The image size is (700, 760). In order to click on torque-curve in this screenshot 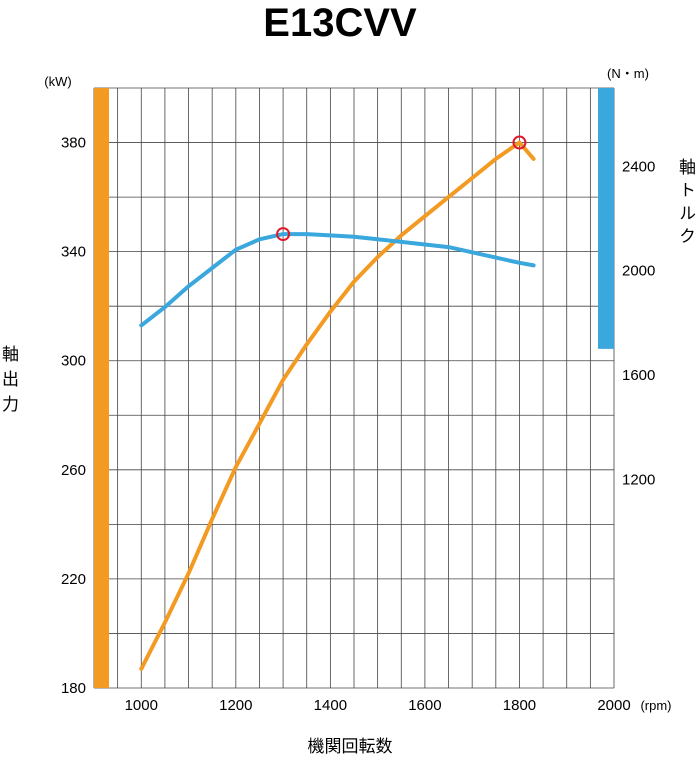, I will do `click(337, 280)`.